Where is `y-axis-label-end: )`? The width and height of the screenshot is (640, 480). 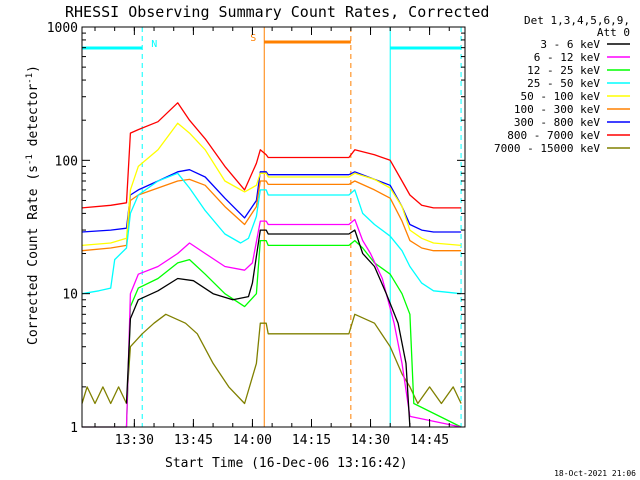
y-axis-label-end: ) is located at coordinates (33, 69).